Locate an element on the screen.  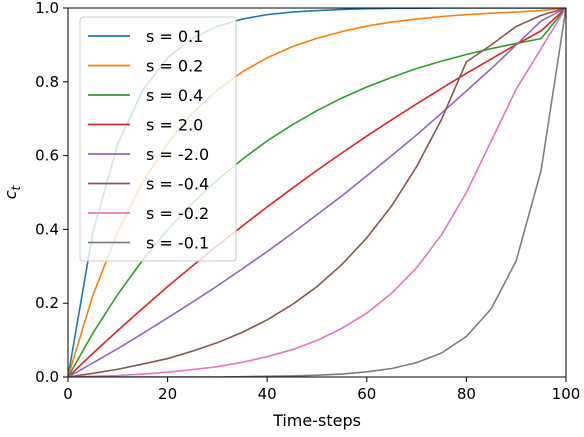
y-axis-label: ct is located at coordinates (12, 191).